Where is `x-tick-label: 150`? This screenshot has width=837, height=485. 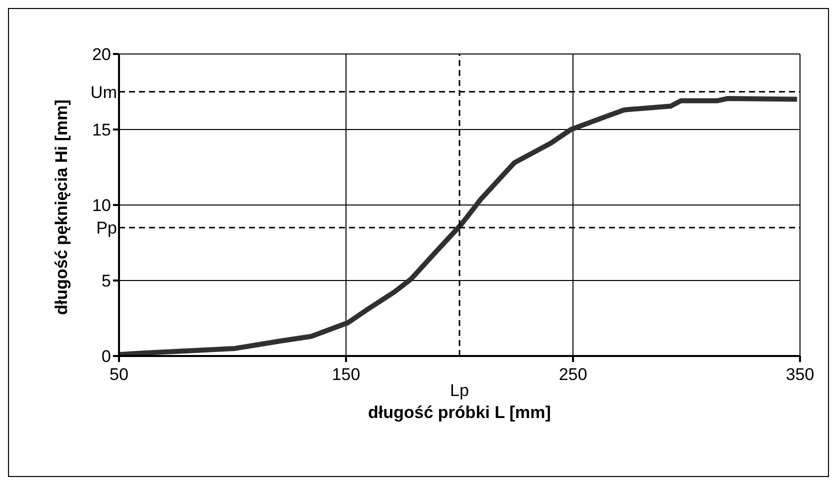
x-tick-label: 150 is located at coordinates (346, 374).